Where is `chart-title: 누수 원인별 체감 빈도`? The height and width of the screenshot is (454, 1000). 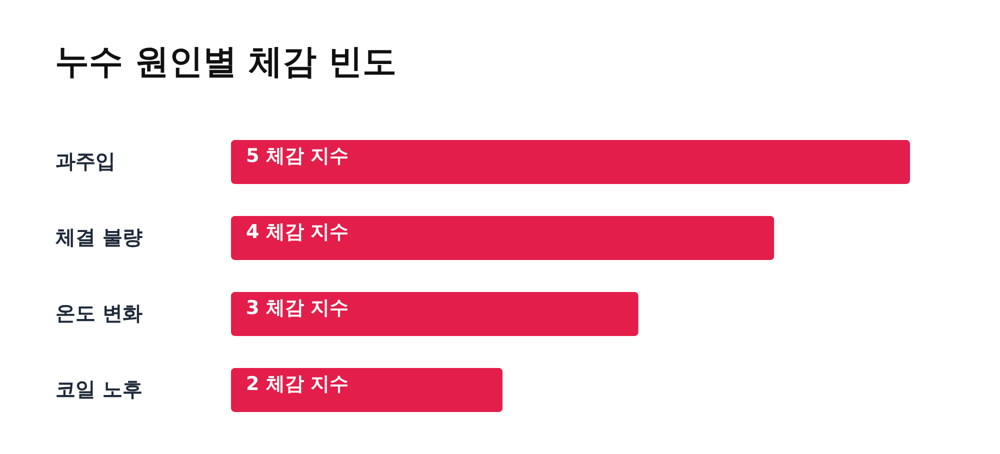
chart-title: 누수 원인별 체감 빈도 is located at coordinates (226, 62).